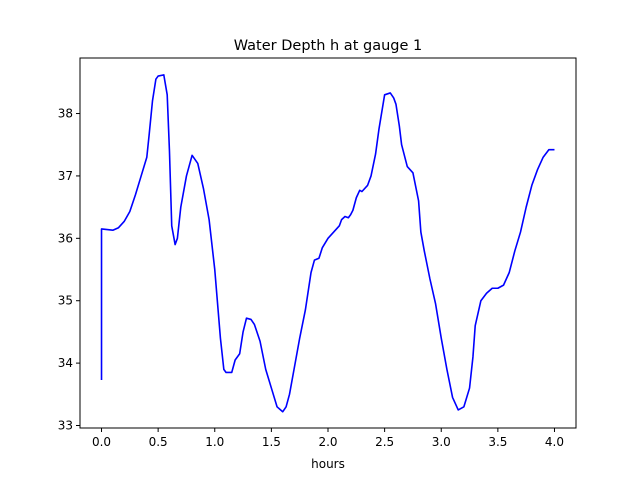  Describe the element at coordinates (384, 442) in the screenshot. I see `x-tick-label: 2.5` at that location.